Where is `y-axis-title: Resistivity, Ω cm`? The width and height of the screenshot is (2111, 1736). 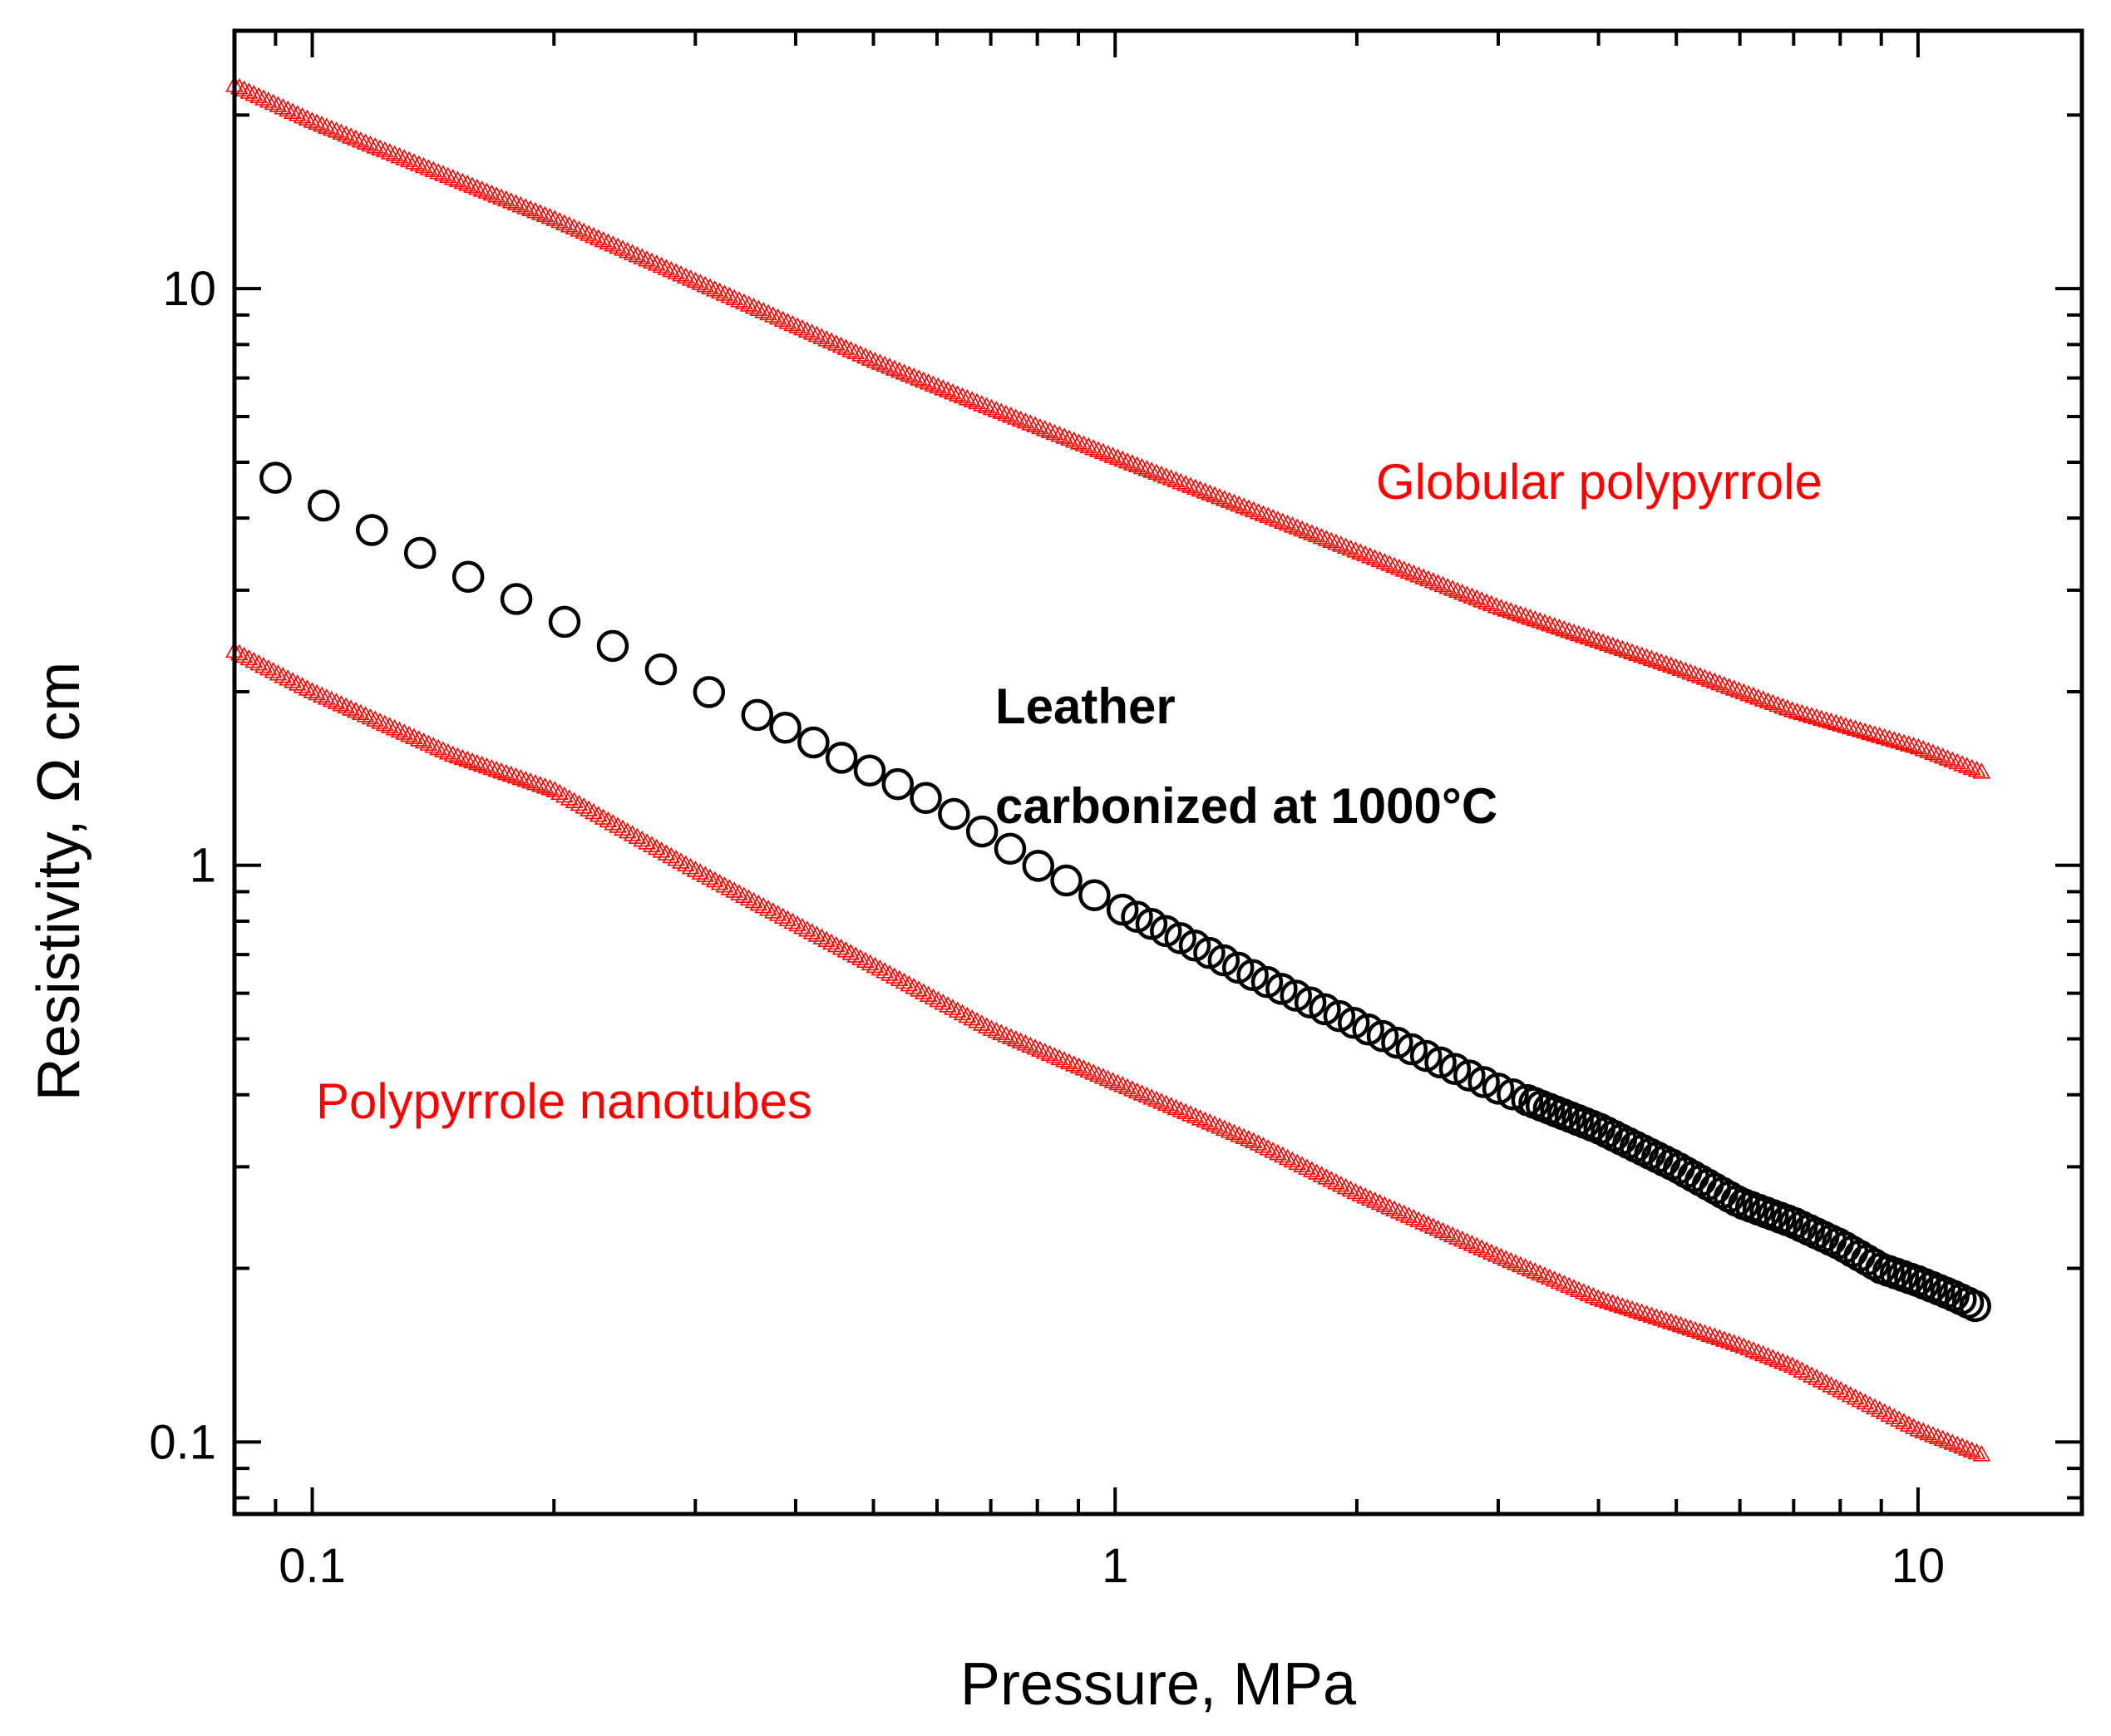 y-axis-title: Resistivity, Ω cm is located at coordinates (59, 882).